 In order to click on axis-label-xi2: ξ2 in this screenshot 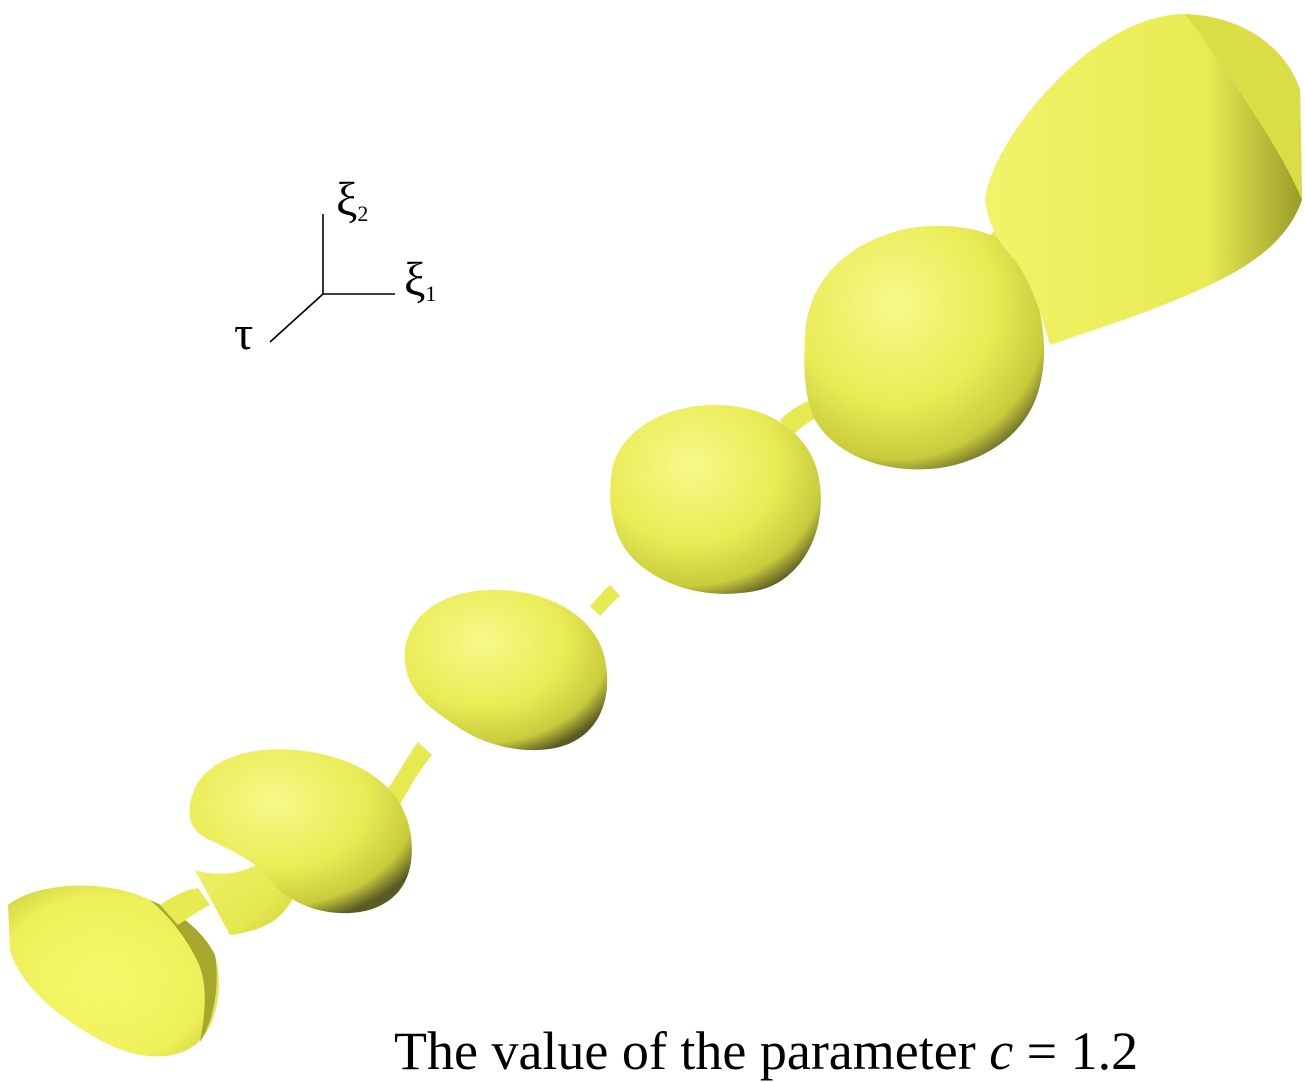, I will do `click(352, 200)`.